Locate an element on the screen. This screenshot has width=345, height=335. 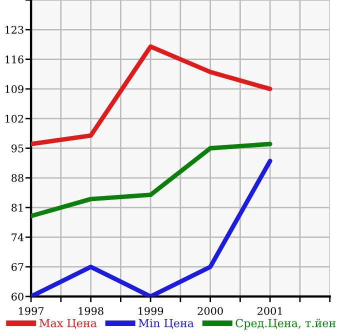
y-tick-label: 102 is located at coordinates (14, 118).